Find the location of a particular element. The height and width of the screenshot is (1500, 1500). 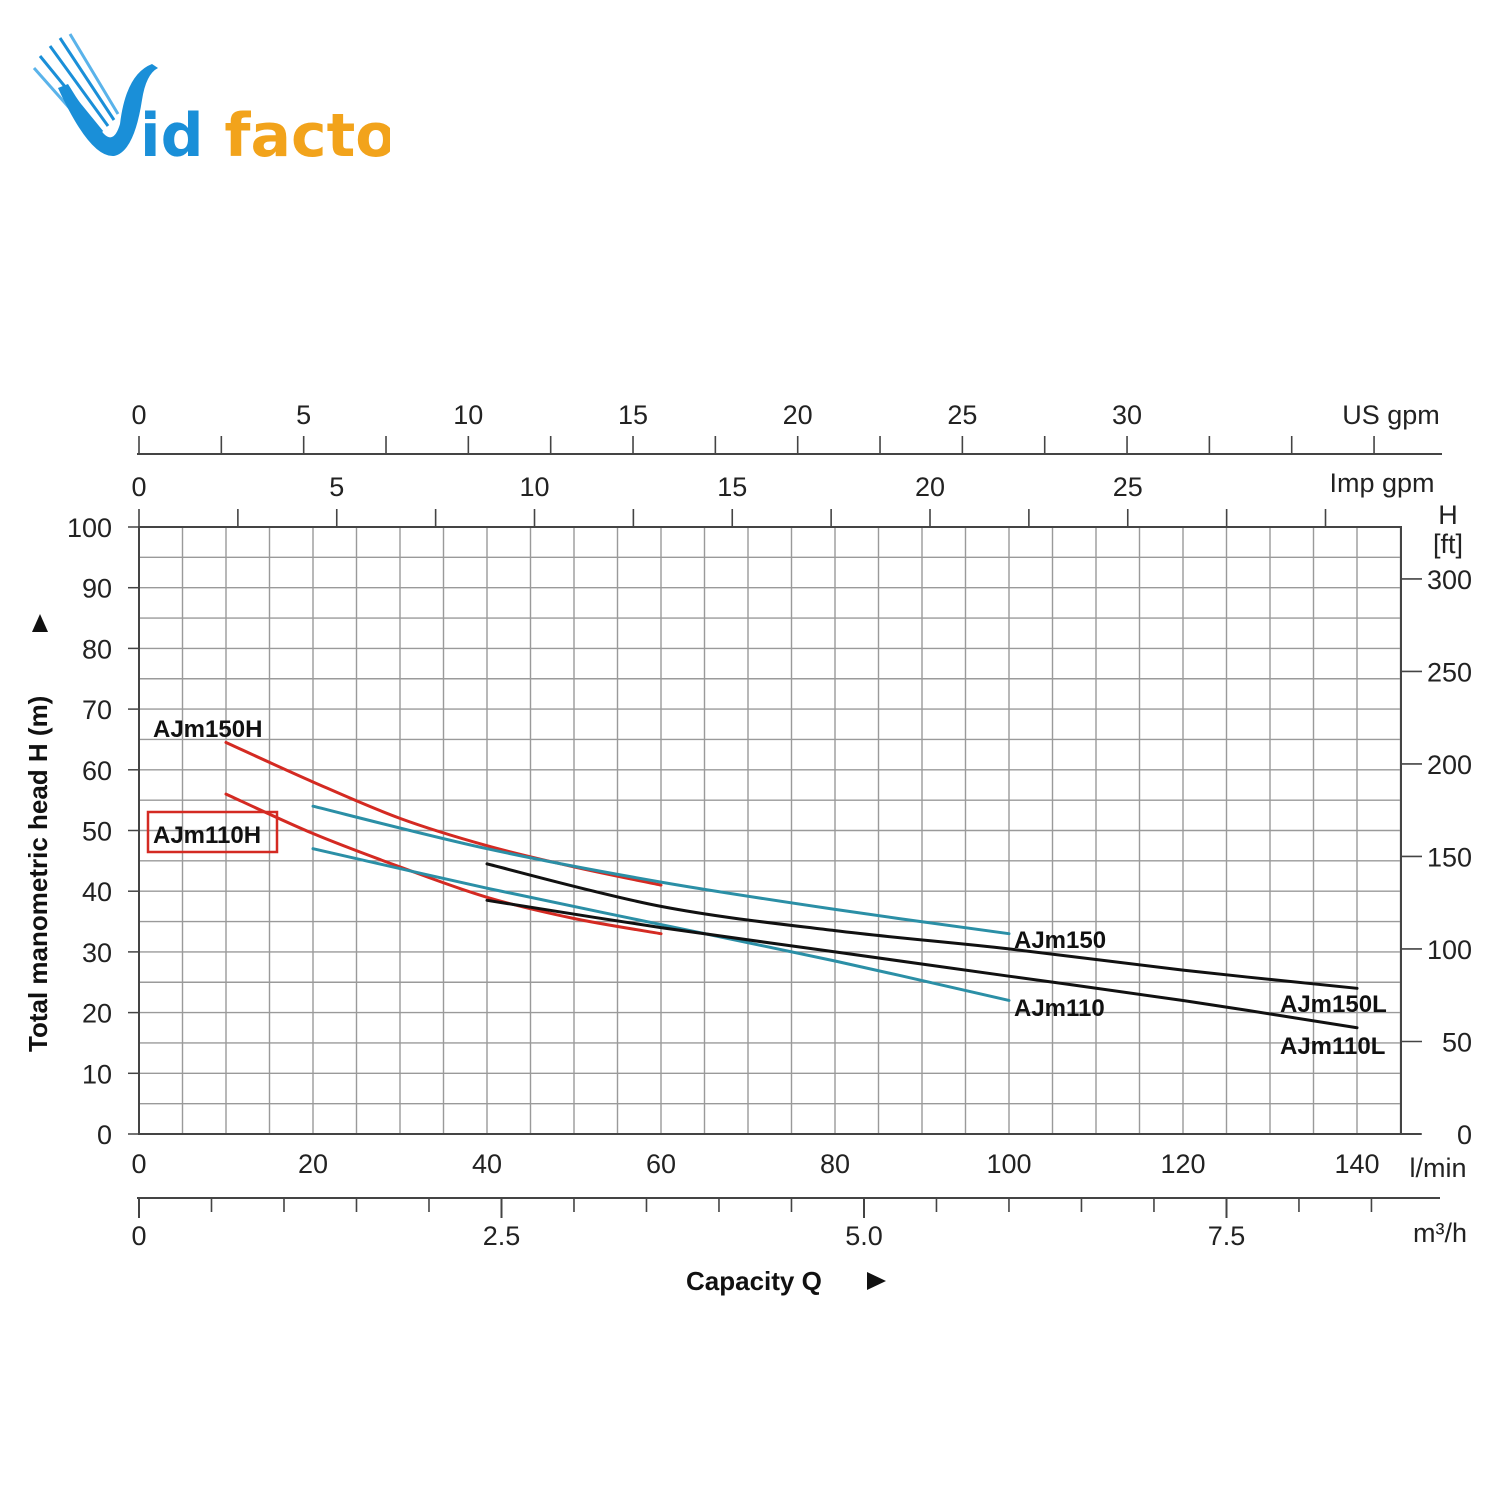

us-gpm-tick-label: 10 is located at coordinates (468, 415).